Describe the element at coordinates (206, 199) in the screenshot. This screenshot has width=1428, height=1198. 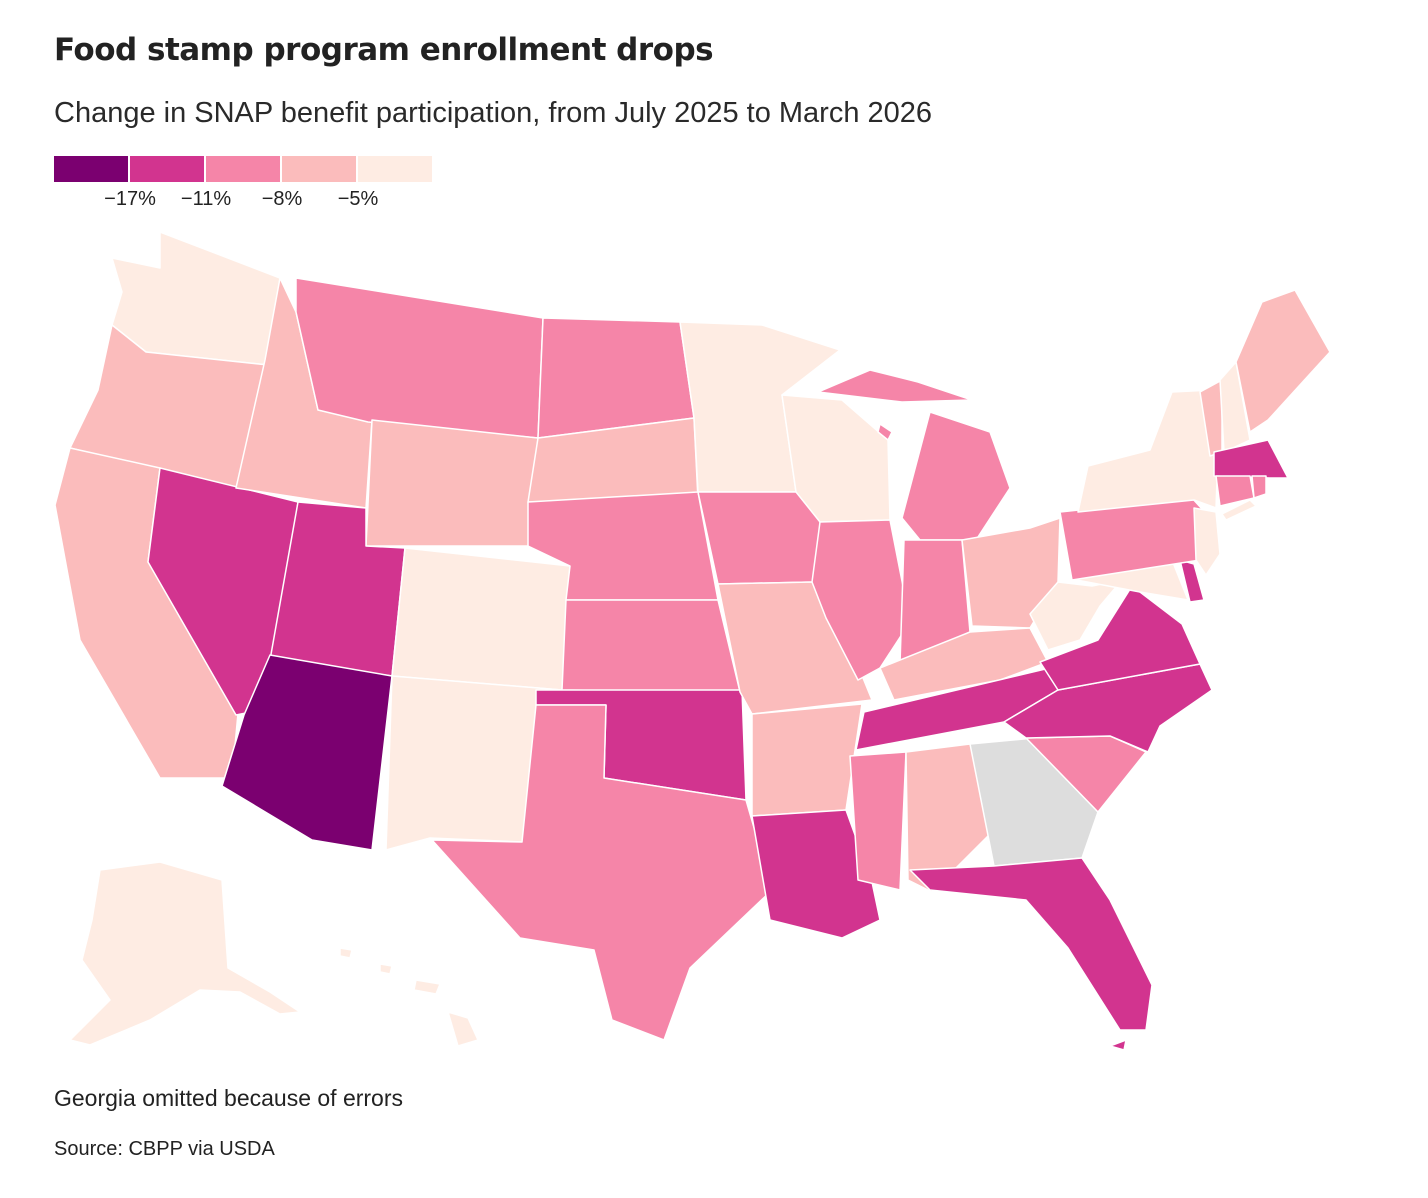
I see `legend-tick-label: −11%` at that location.